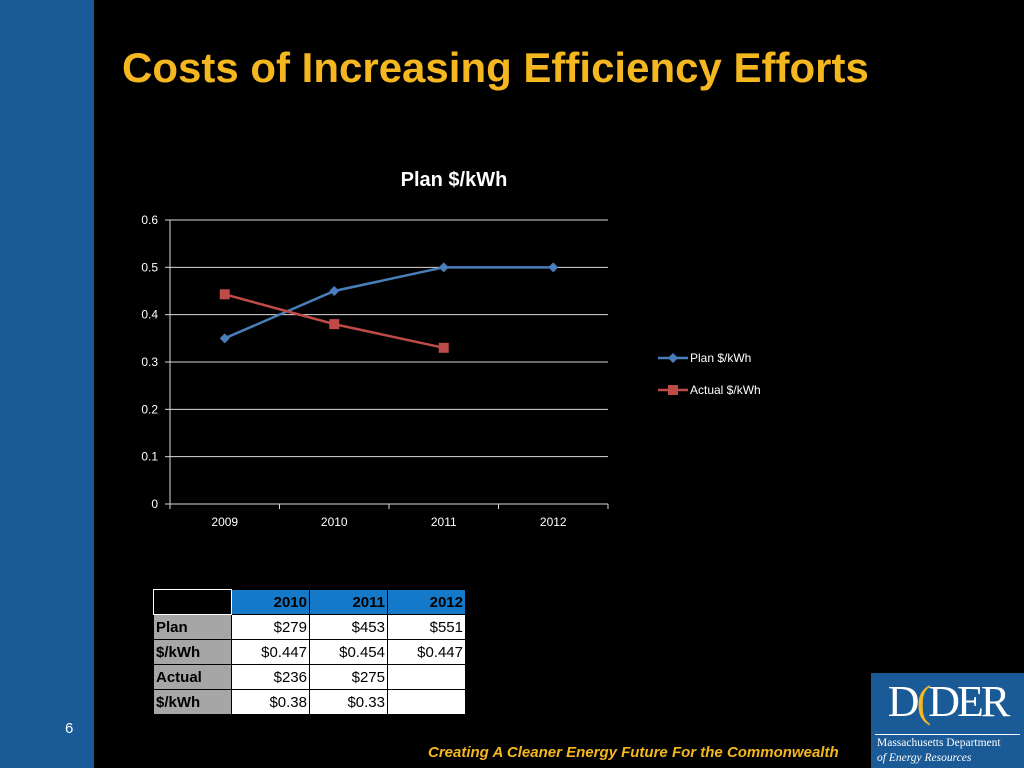 This screenshot has width=1024, height=768. Describe the element at coordinates (149, 362) in the screenshot. I see `y-tick-label: 0.3` at that location.